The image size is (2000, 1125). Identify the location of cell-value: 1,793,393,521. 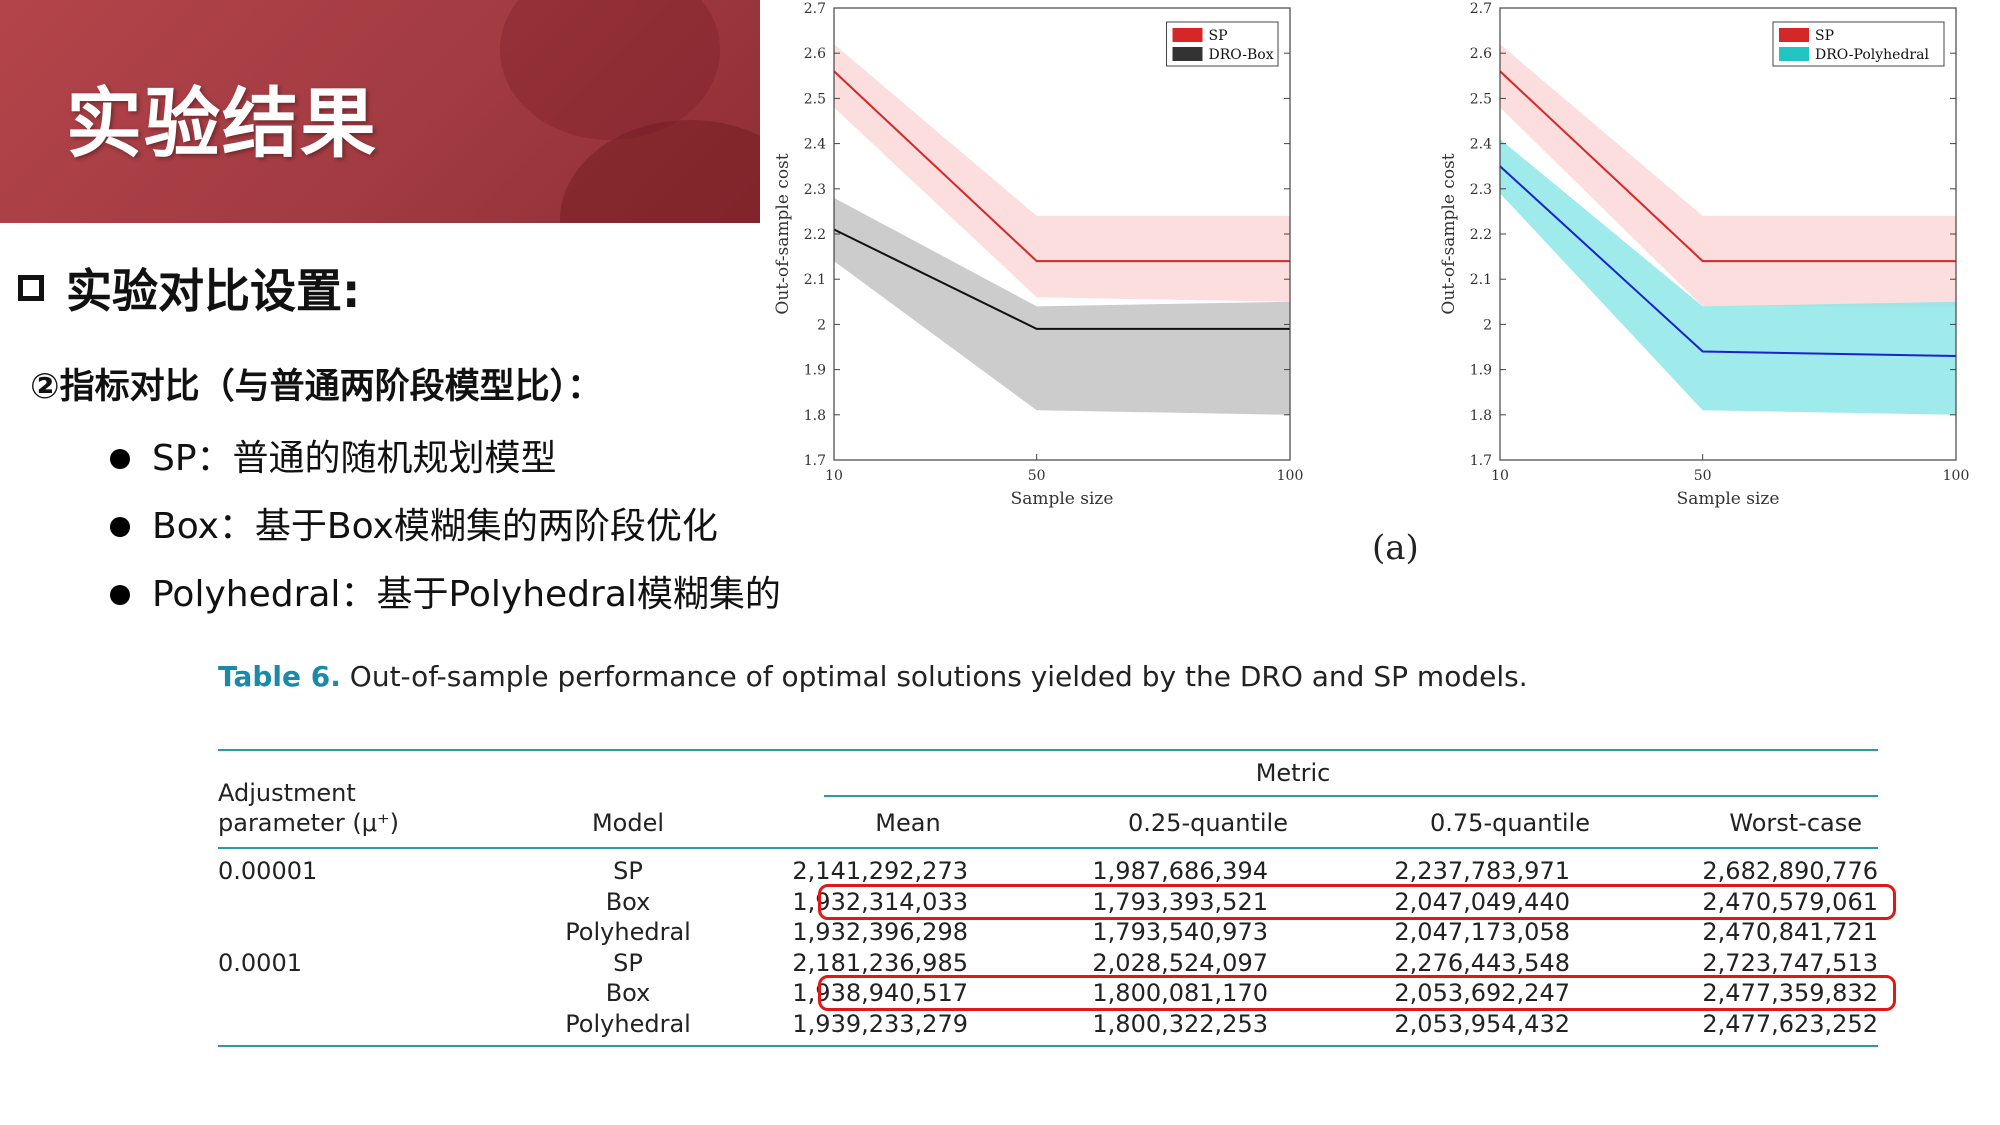
(1180, 901).